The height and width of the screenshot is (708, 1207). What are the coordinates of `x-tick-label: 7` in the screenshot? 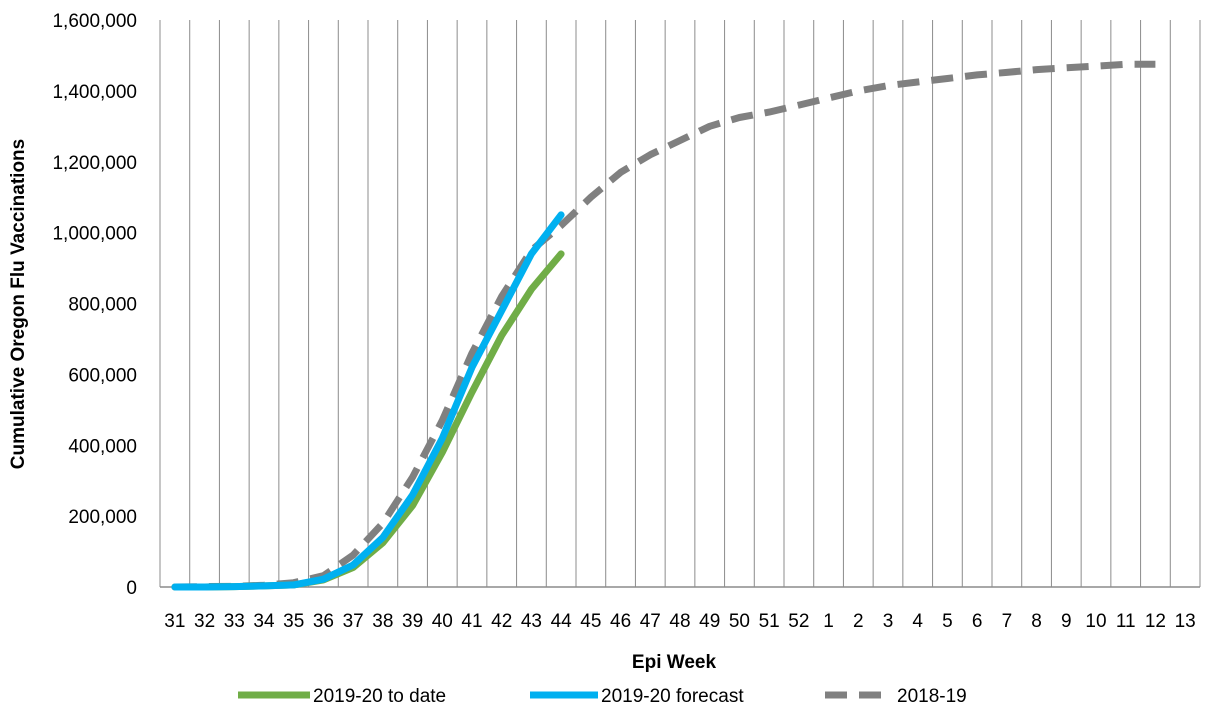 It's located at (1007, 621).